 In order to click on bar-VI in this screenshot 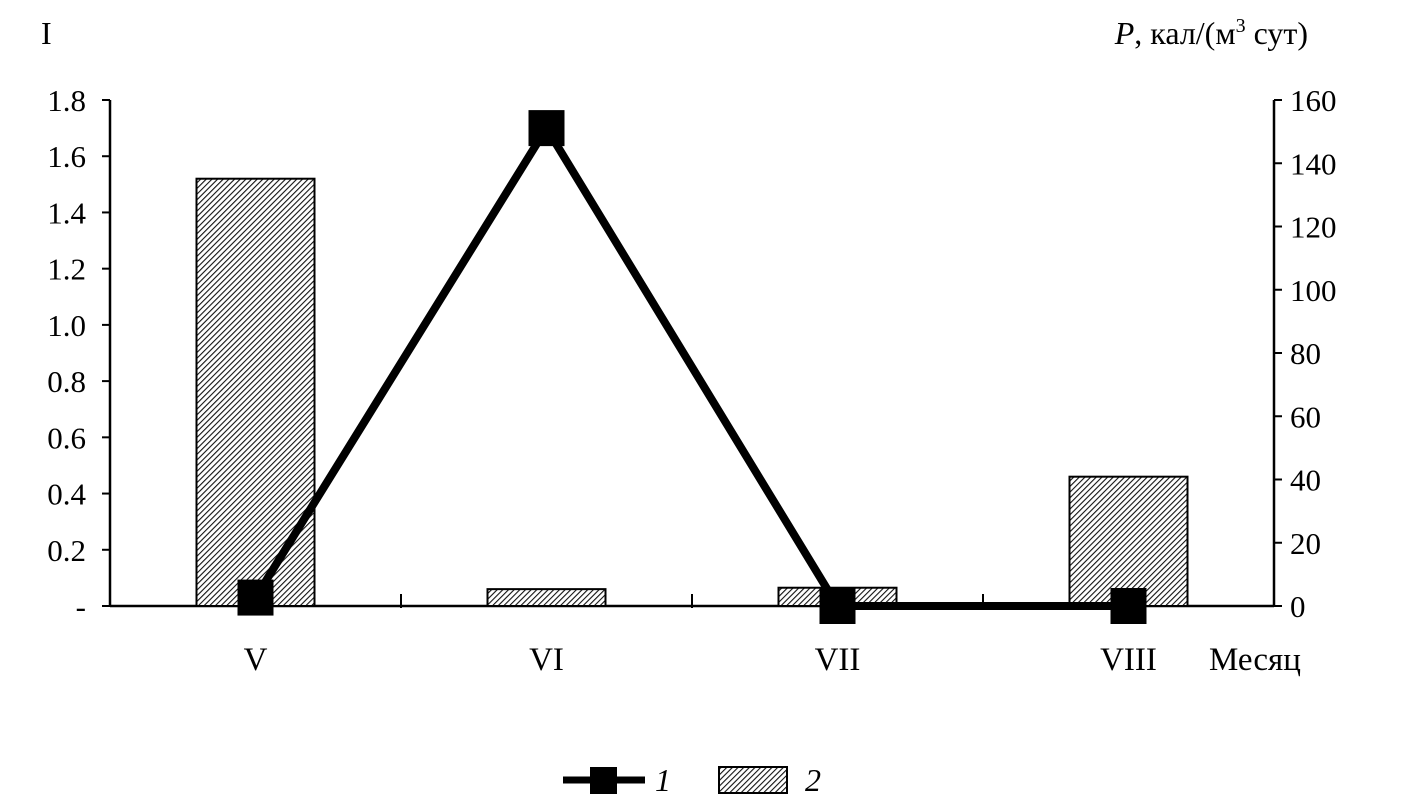, I will do `click(546, 598)`.